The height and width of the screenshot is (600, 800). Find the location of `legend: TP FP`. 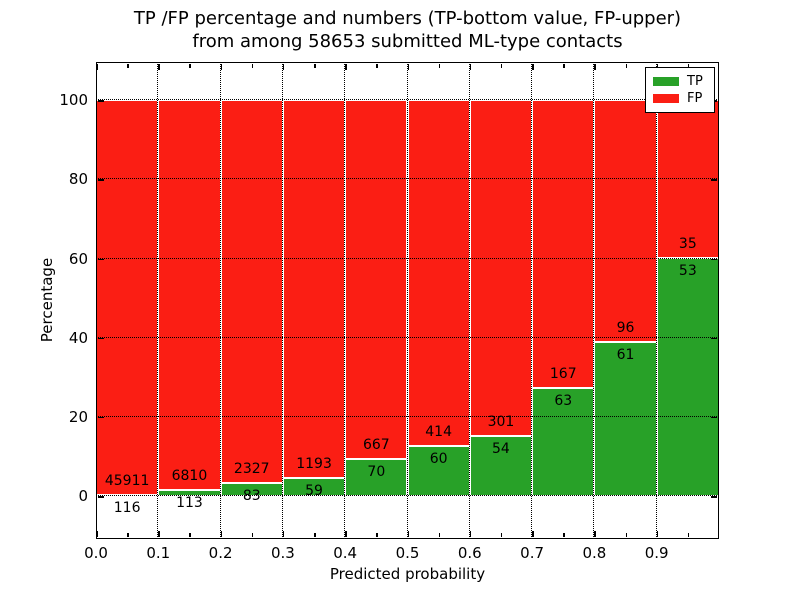

legend: TP FP is located at coordinates (680, 90).